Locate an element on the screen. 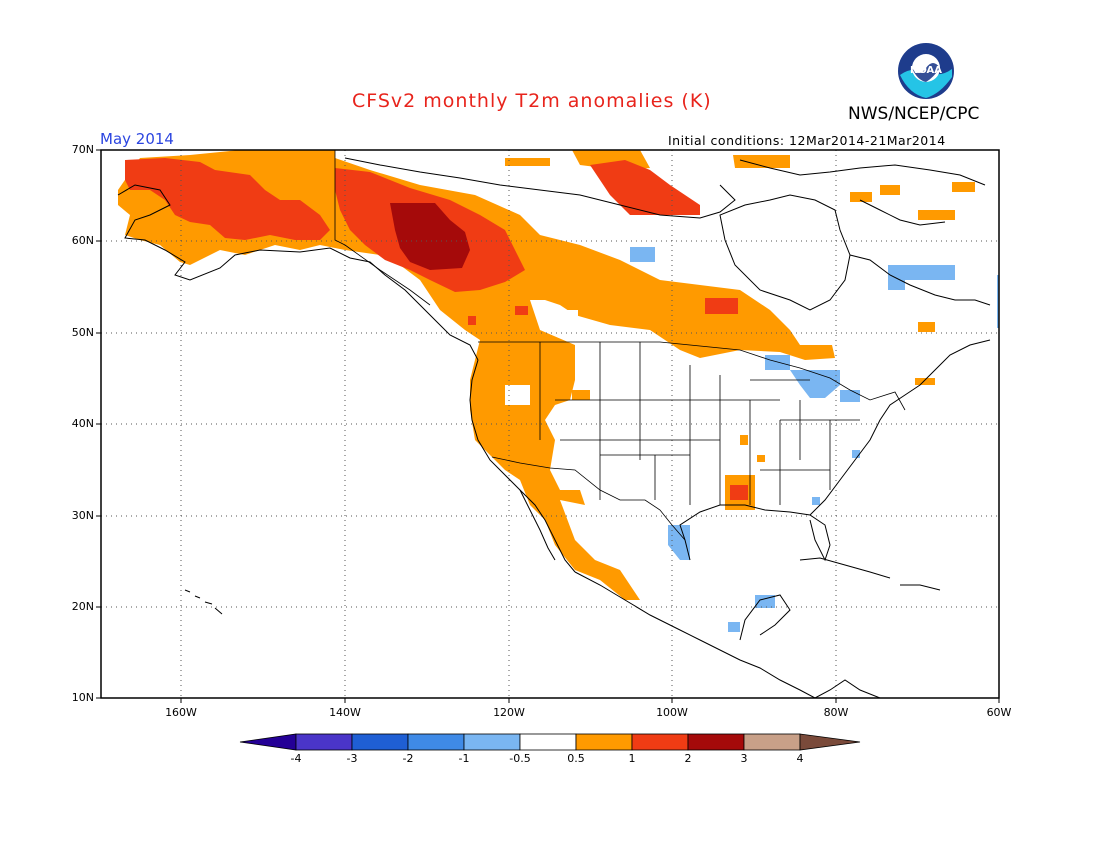 Image resolution: width=1100 pixels, height=850 pixels. mexico-gulf is located at coordinates (695, 634).